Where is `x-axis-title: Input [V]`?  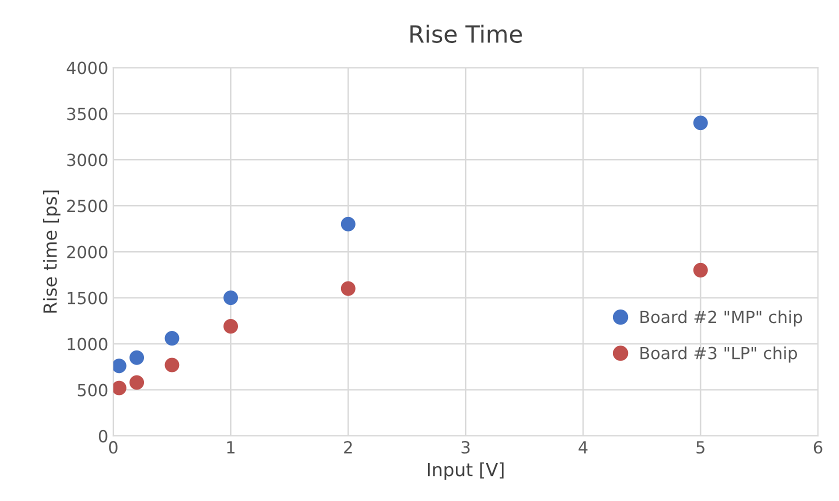 x-axis-title: Input [V] is located at coordinates (466, 471).